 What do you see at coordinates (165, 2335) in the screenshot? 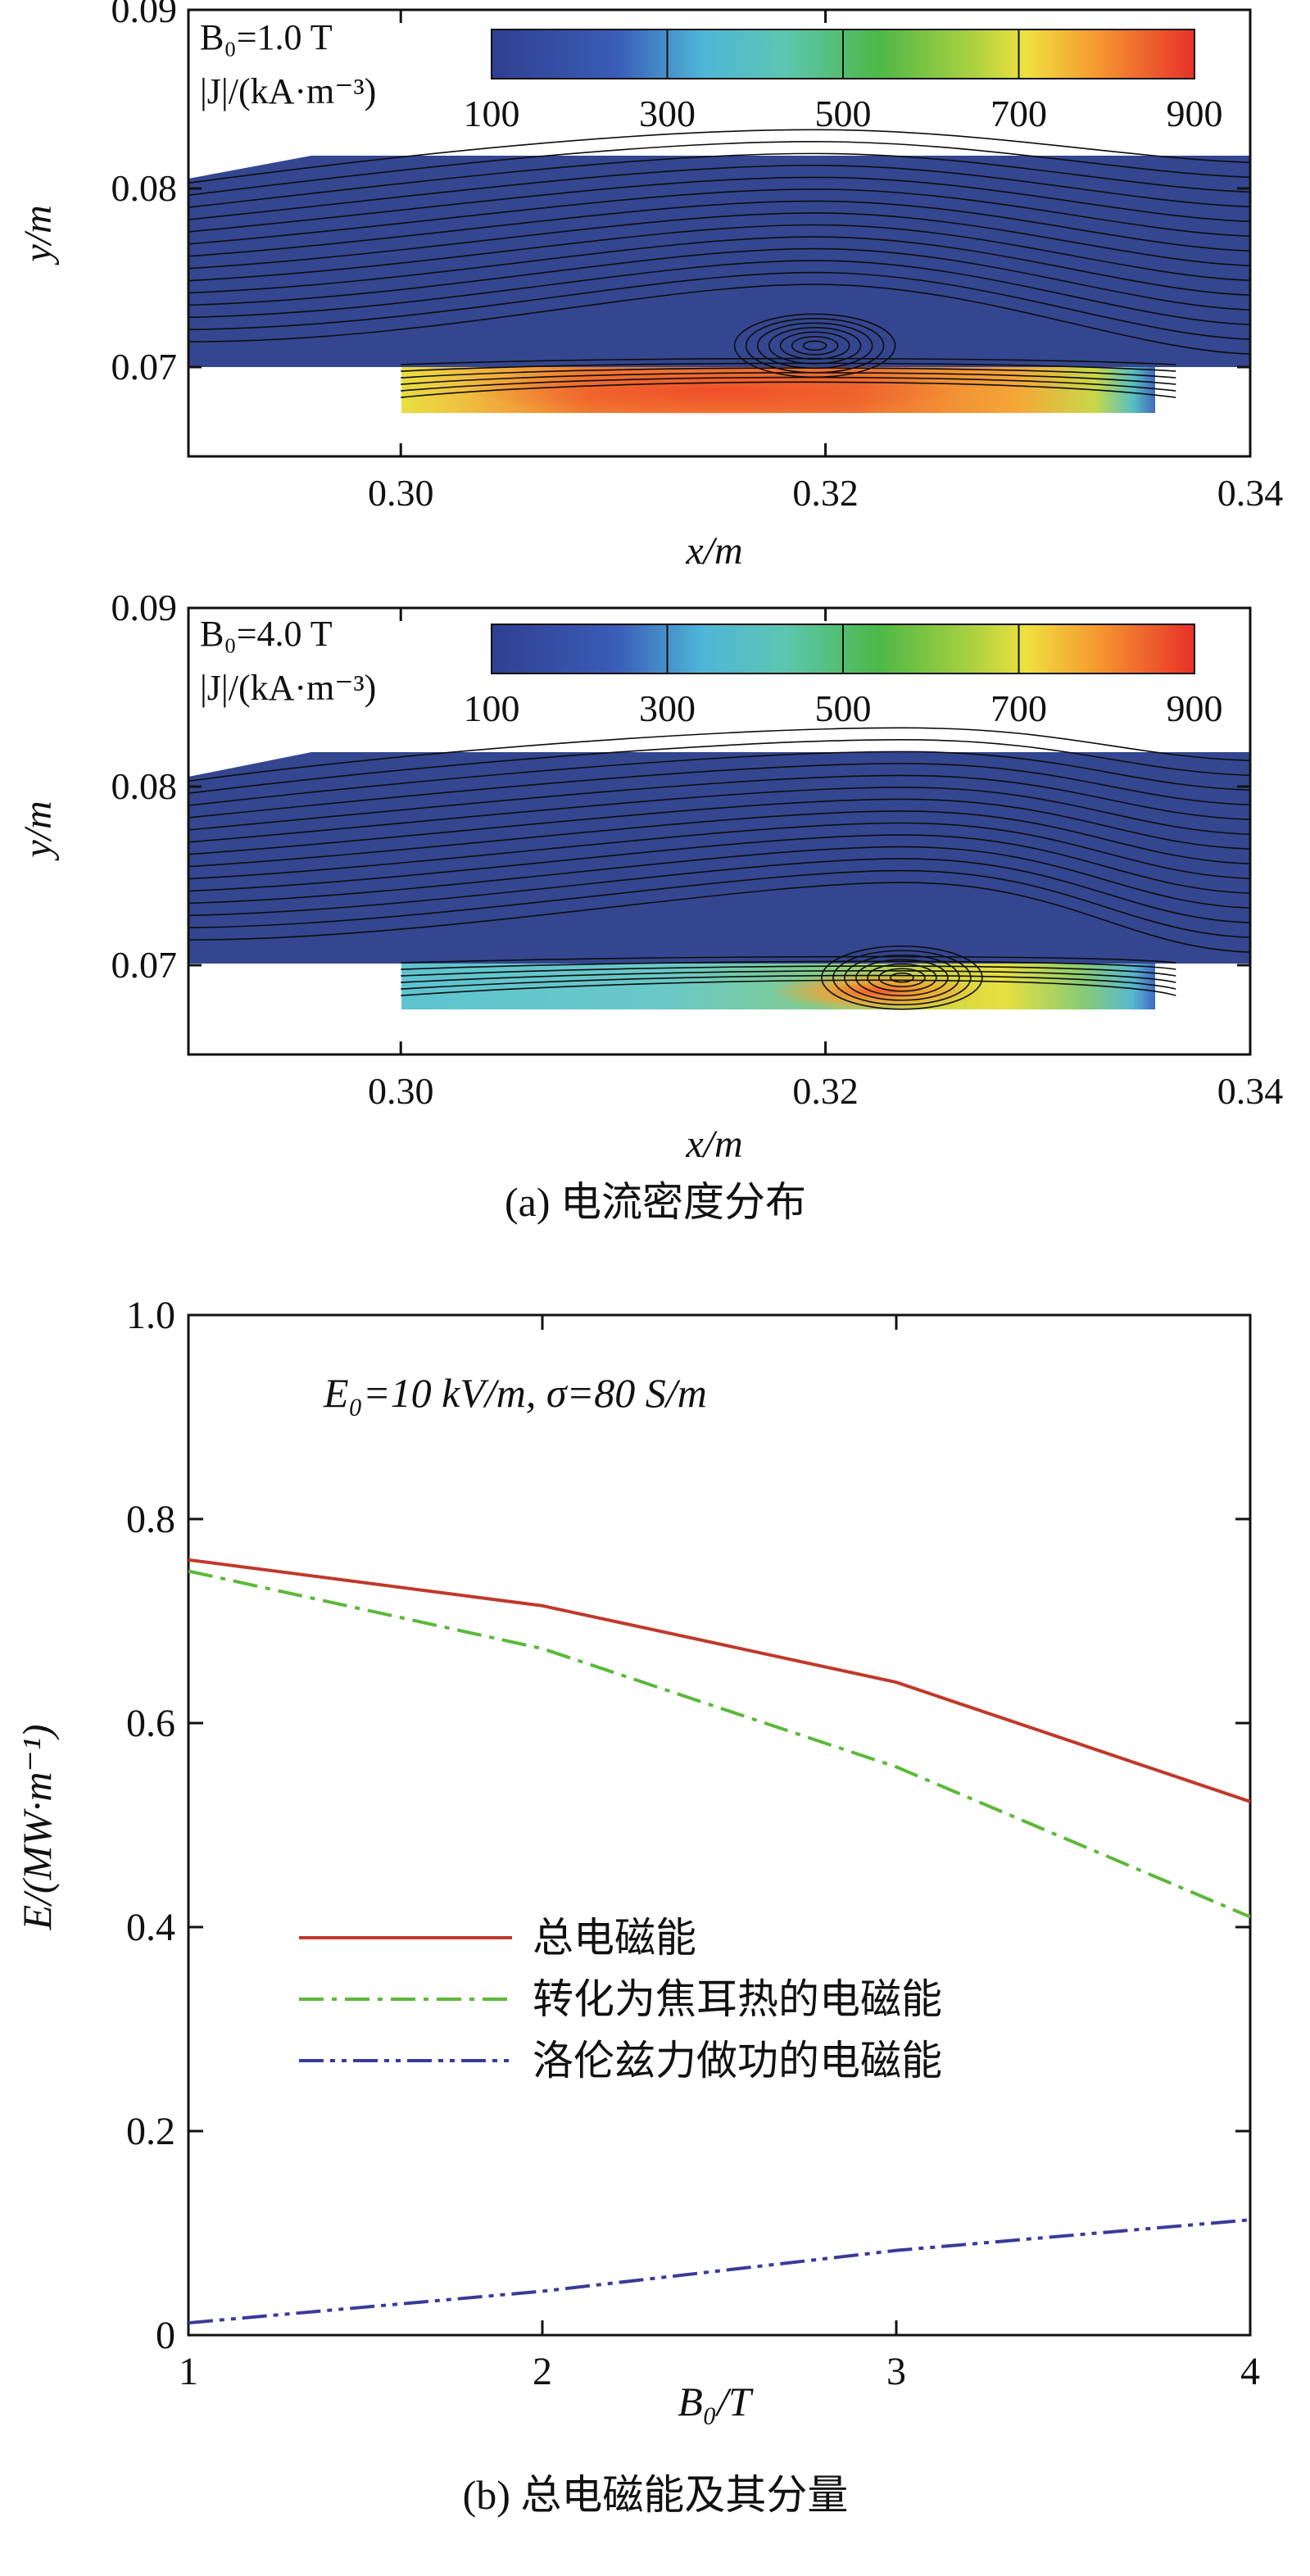
I see `y-tick-label: 0` at bounding box center [165, 2335].